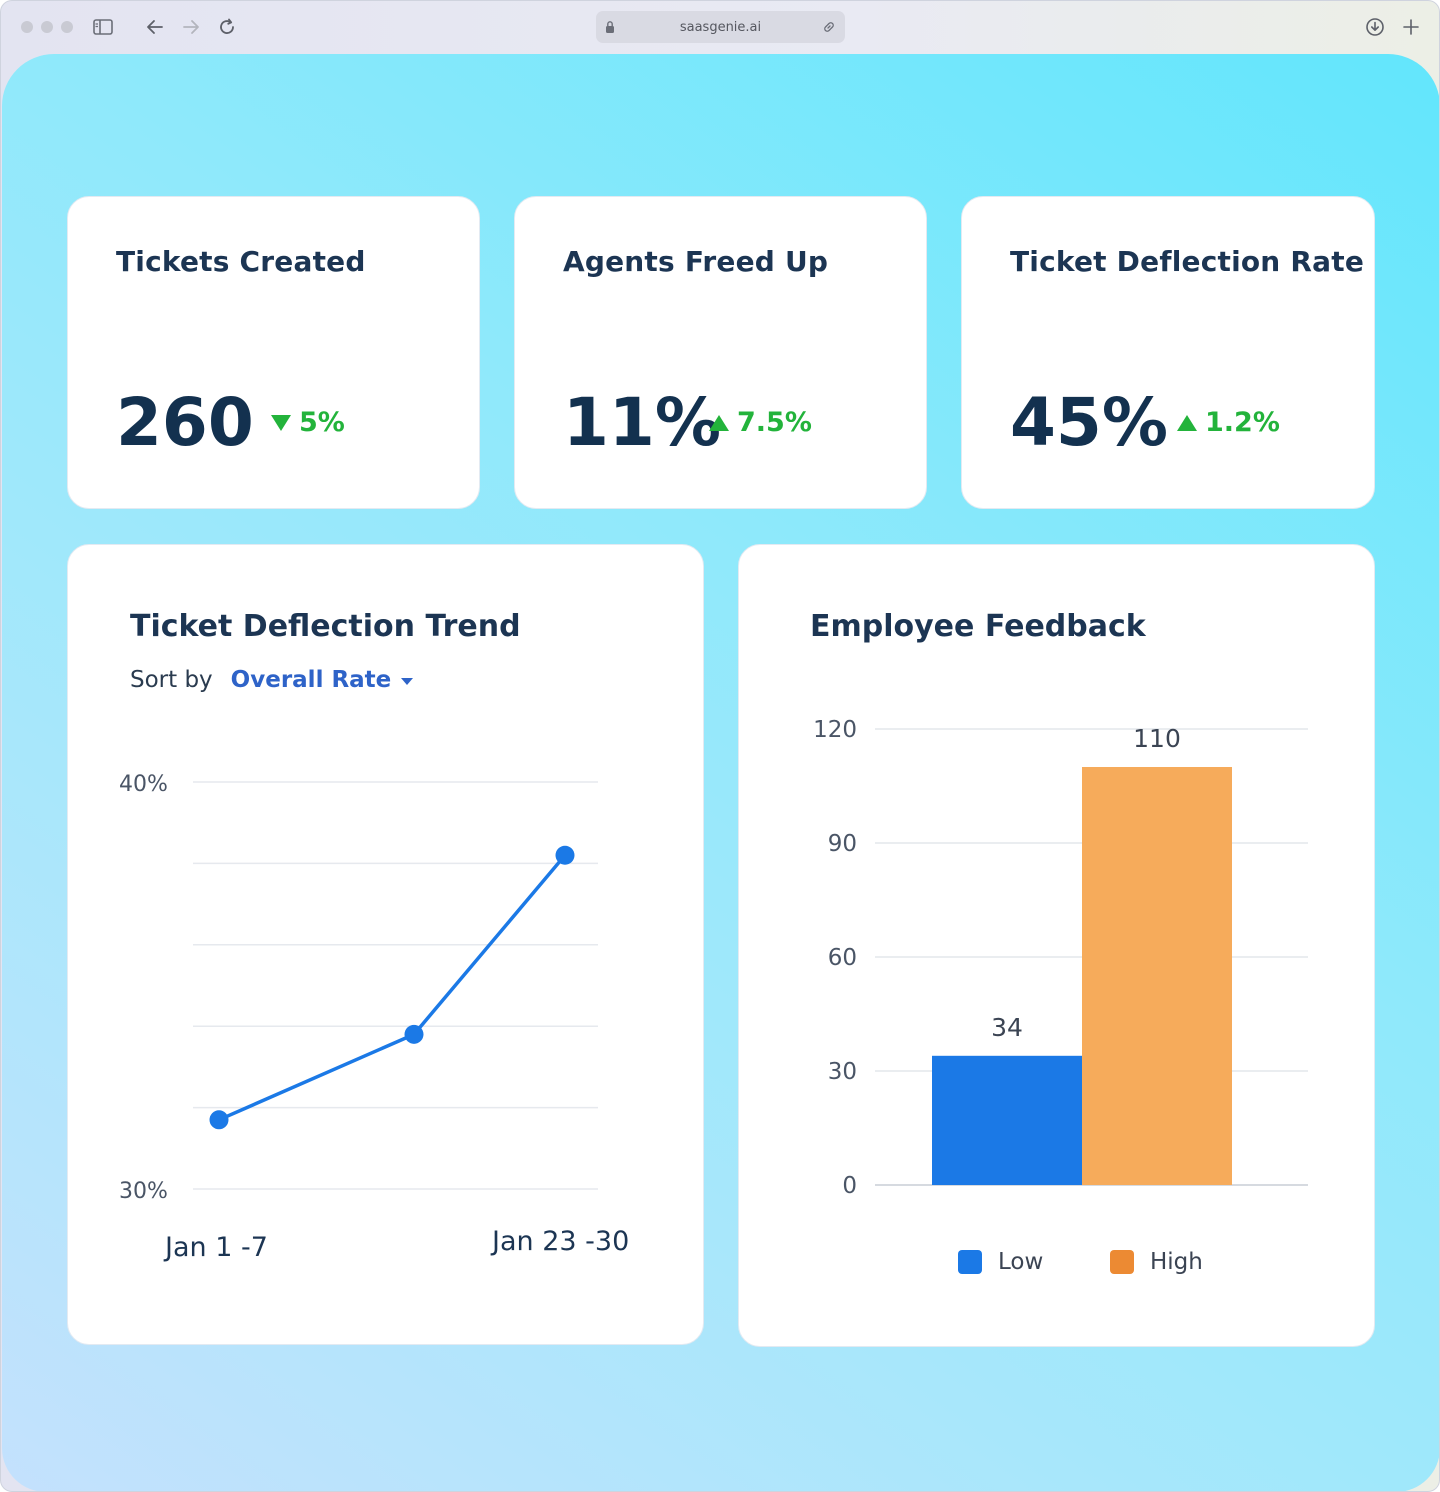  What do you see at coordinates (1168, 352) in the screenshot?
I see `kpi-card-ticket-deflection-rate: Ticket Deflection Rate 45% 1.2%` at bounding box center [1168, 352].